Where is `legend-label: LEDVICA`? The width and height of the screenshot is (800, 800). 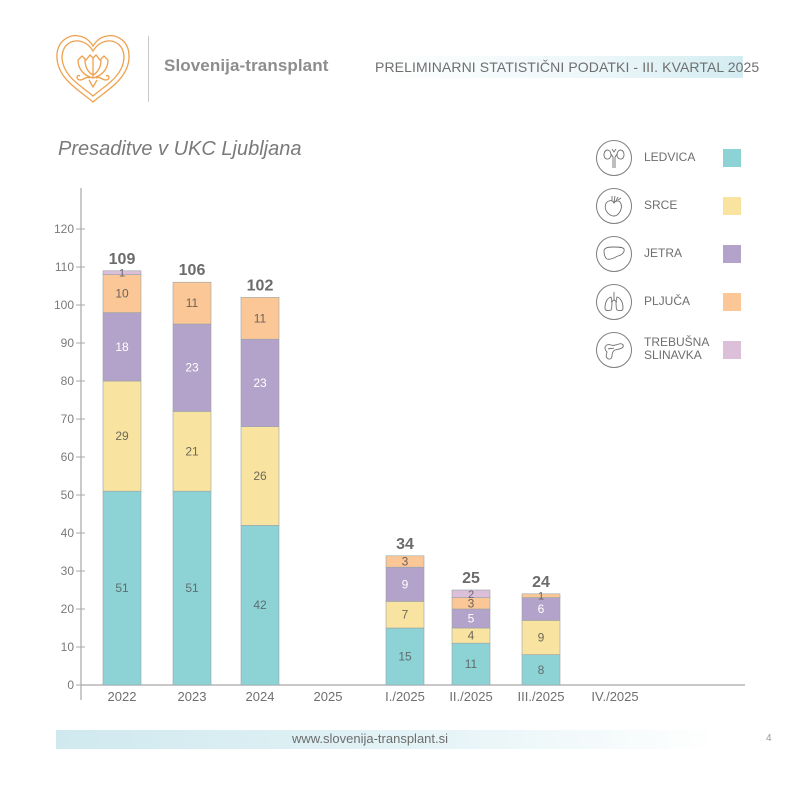 legend-label: LEDVICA is located at coordinates (670, 157).